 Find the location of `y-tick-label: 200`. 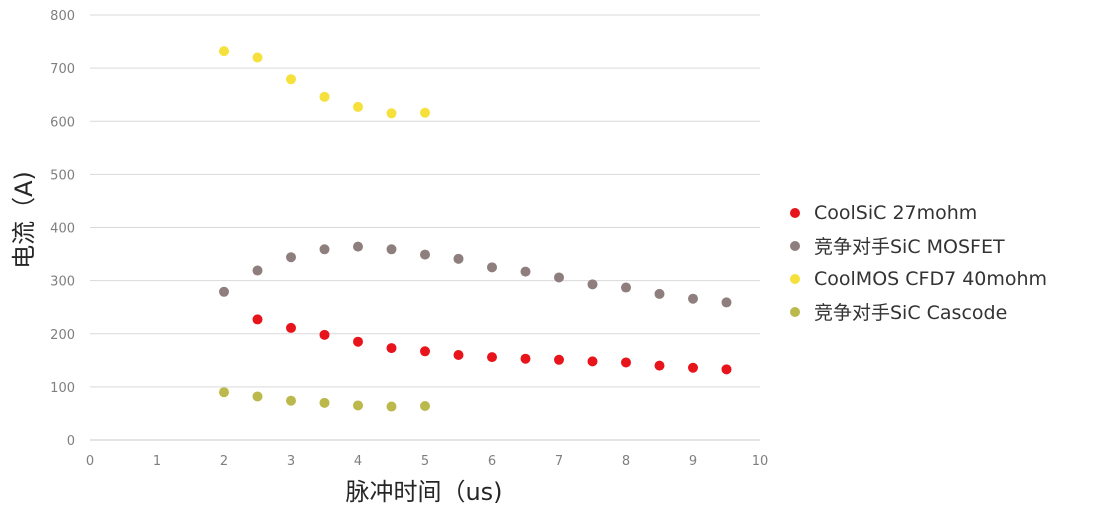

y-tick-label: 200 is located at coordinates (62, 335).